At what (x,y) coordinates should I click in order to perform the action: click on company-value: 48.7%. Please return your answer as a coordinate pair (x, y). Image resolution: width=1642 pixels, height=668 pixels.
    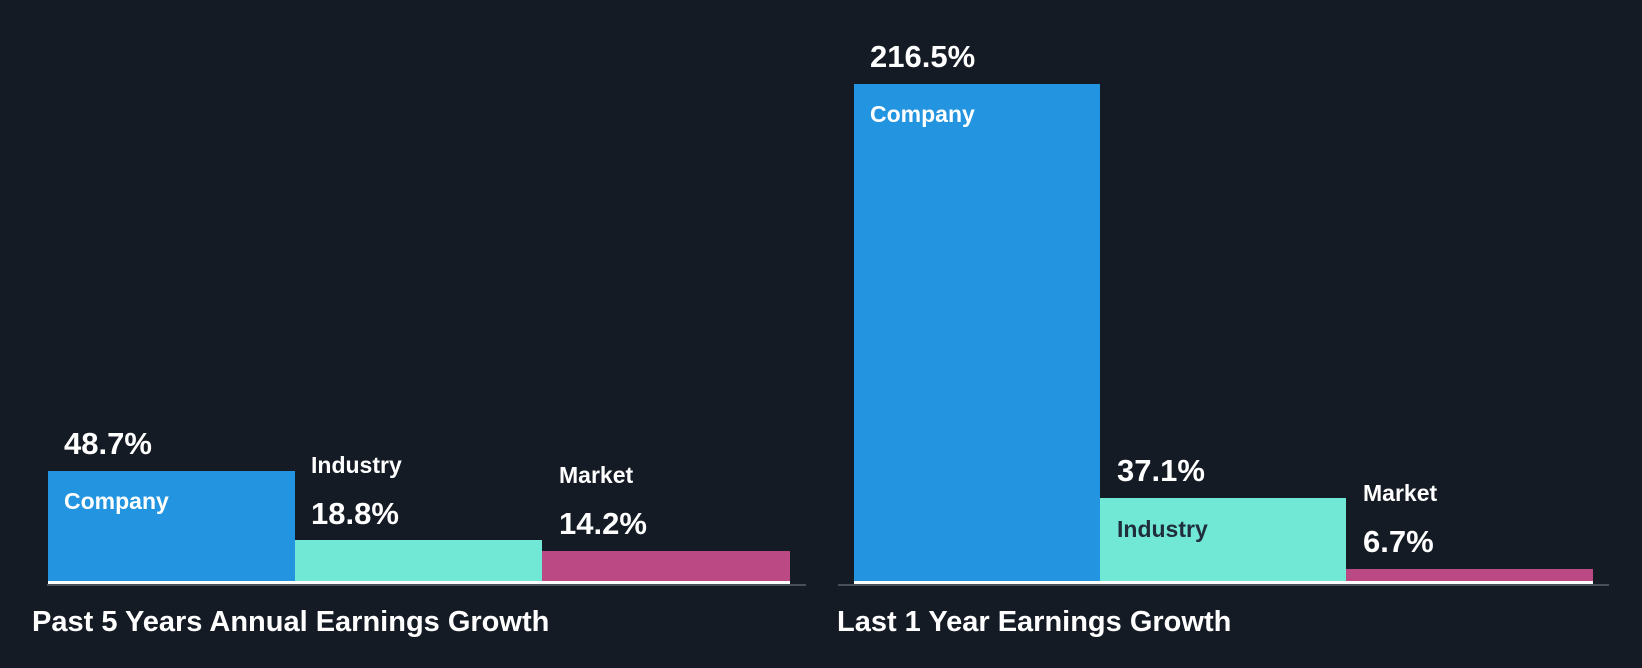
    Looking at the image, I should click on (108, 443).